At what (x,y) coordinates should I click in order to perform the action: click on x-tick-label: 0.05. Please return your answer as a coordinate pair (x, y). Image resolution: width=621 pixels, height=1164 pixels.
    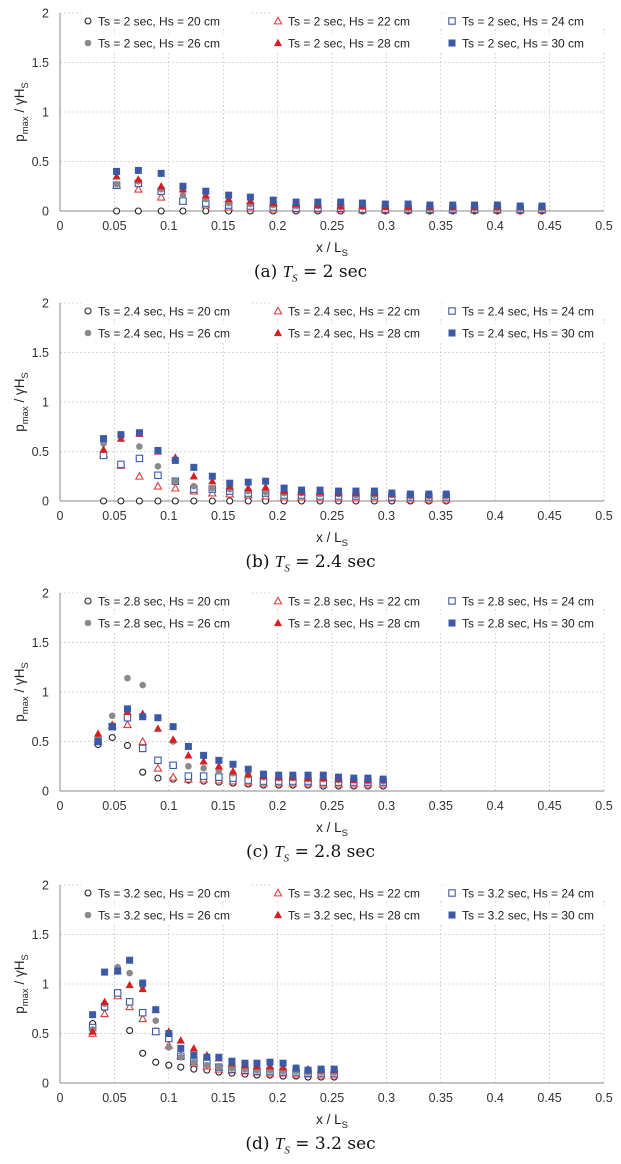
    Looking at the image, I should click on (114, 1098).